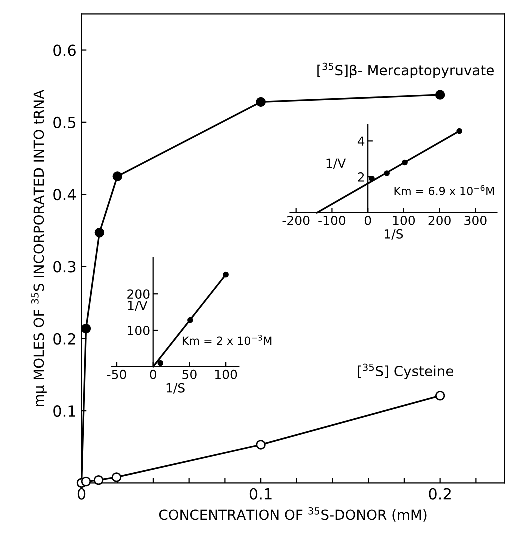  Describe the element at coordinates (116, 375) in the screenshot. I see `x-tick-label: -50` at that location.